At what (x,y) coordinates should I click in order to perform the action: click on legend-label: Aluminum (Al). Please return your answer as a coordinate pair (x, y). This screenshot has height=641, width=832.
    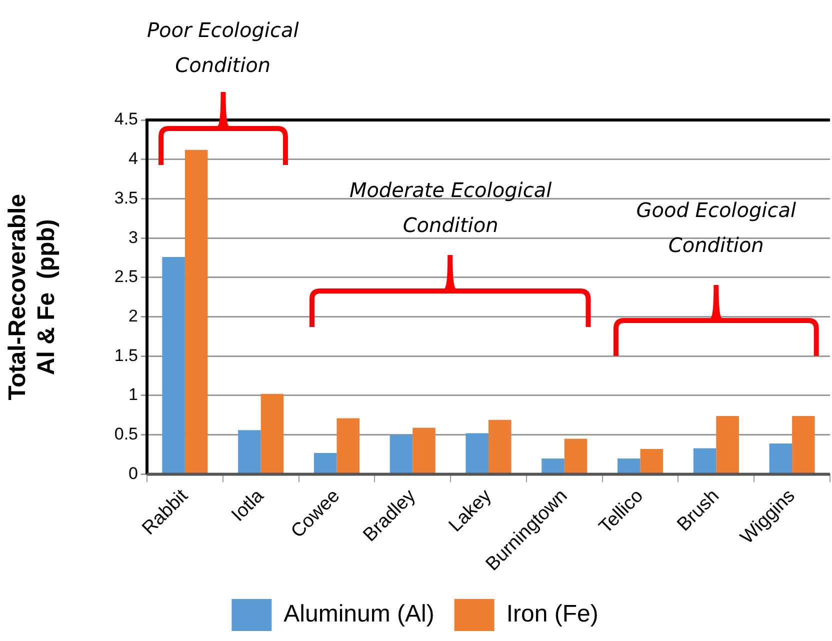
    Looking at the image, I should click on (359, 614).